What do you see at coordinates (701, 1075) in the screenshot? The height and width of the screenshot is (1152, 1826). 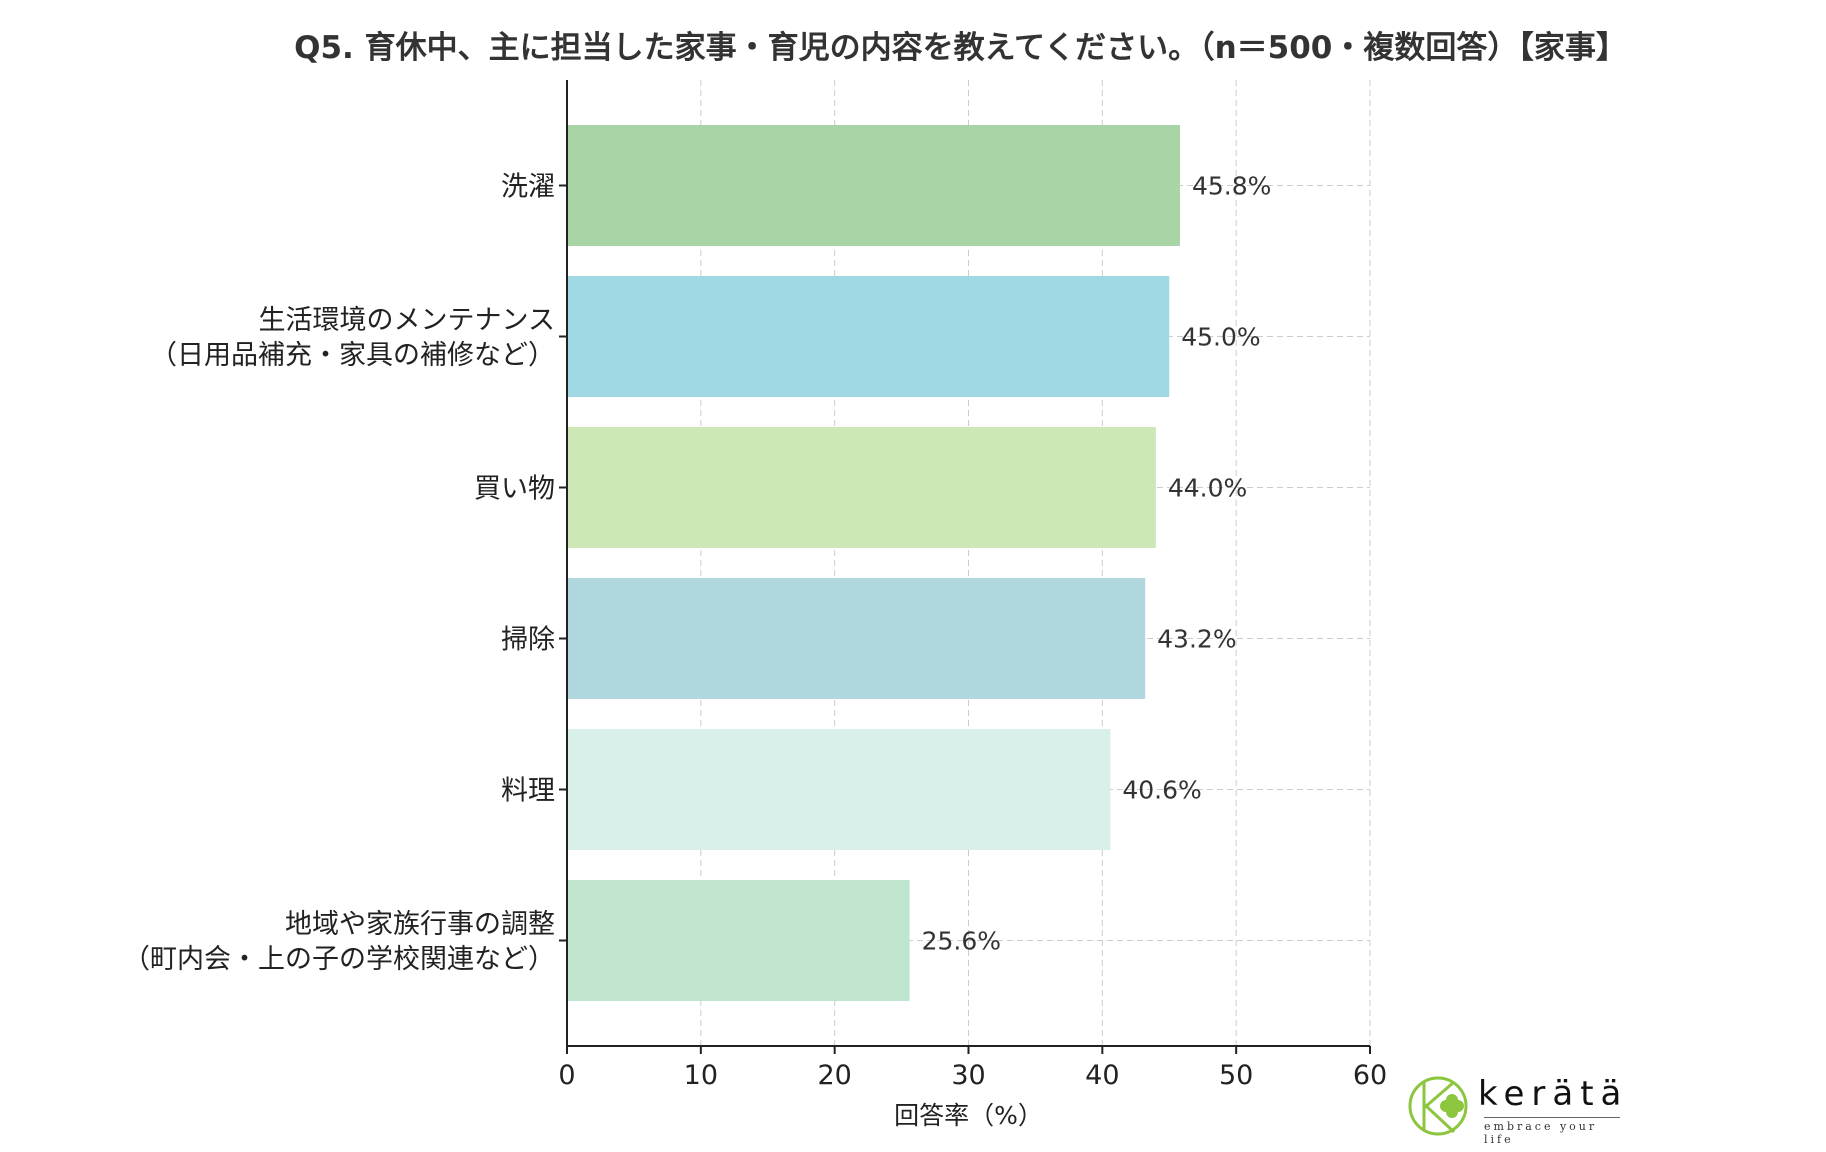 I see `x-tick-label: 10` at bounding box center [701, 1075].